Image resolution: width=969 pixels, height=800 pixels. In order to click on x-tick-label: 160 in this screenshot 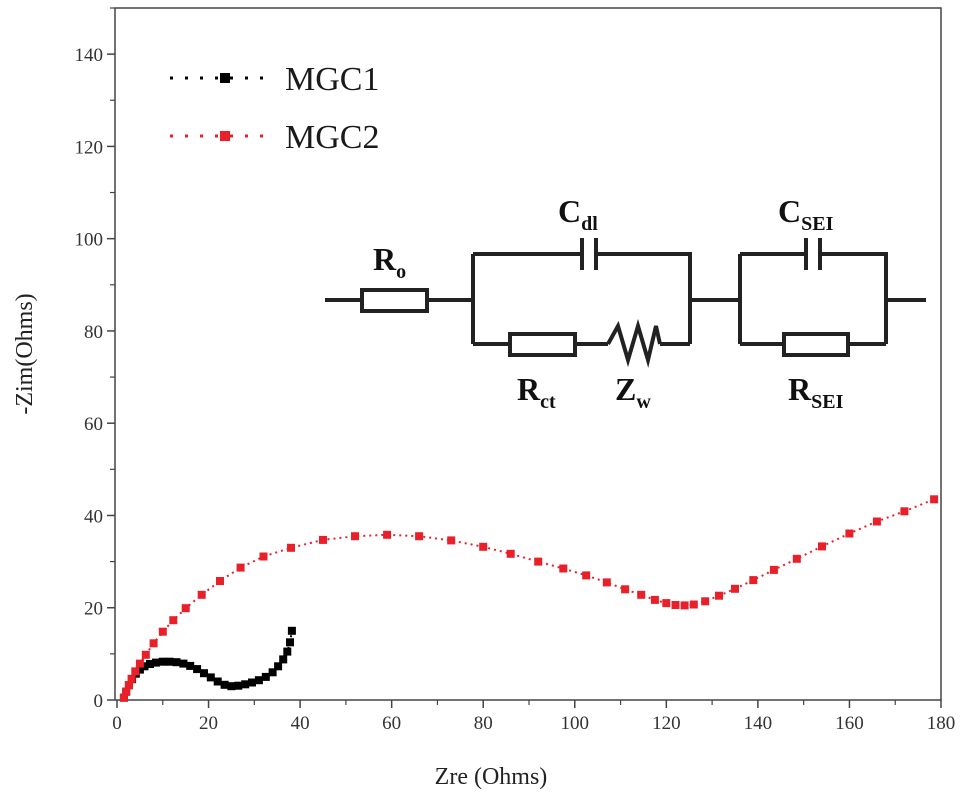, I will do `click(849, 723)`.